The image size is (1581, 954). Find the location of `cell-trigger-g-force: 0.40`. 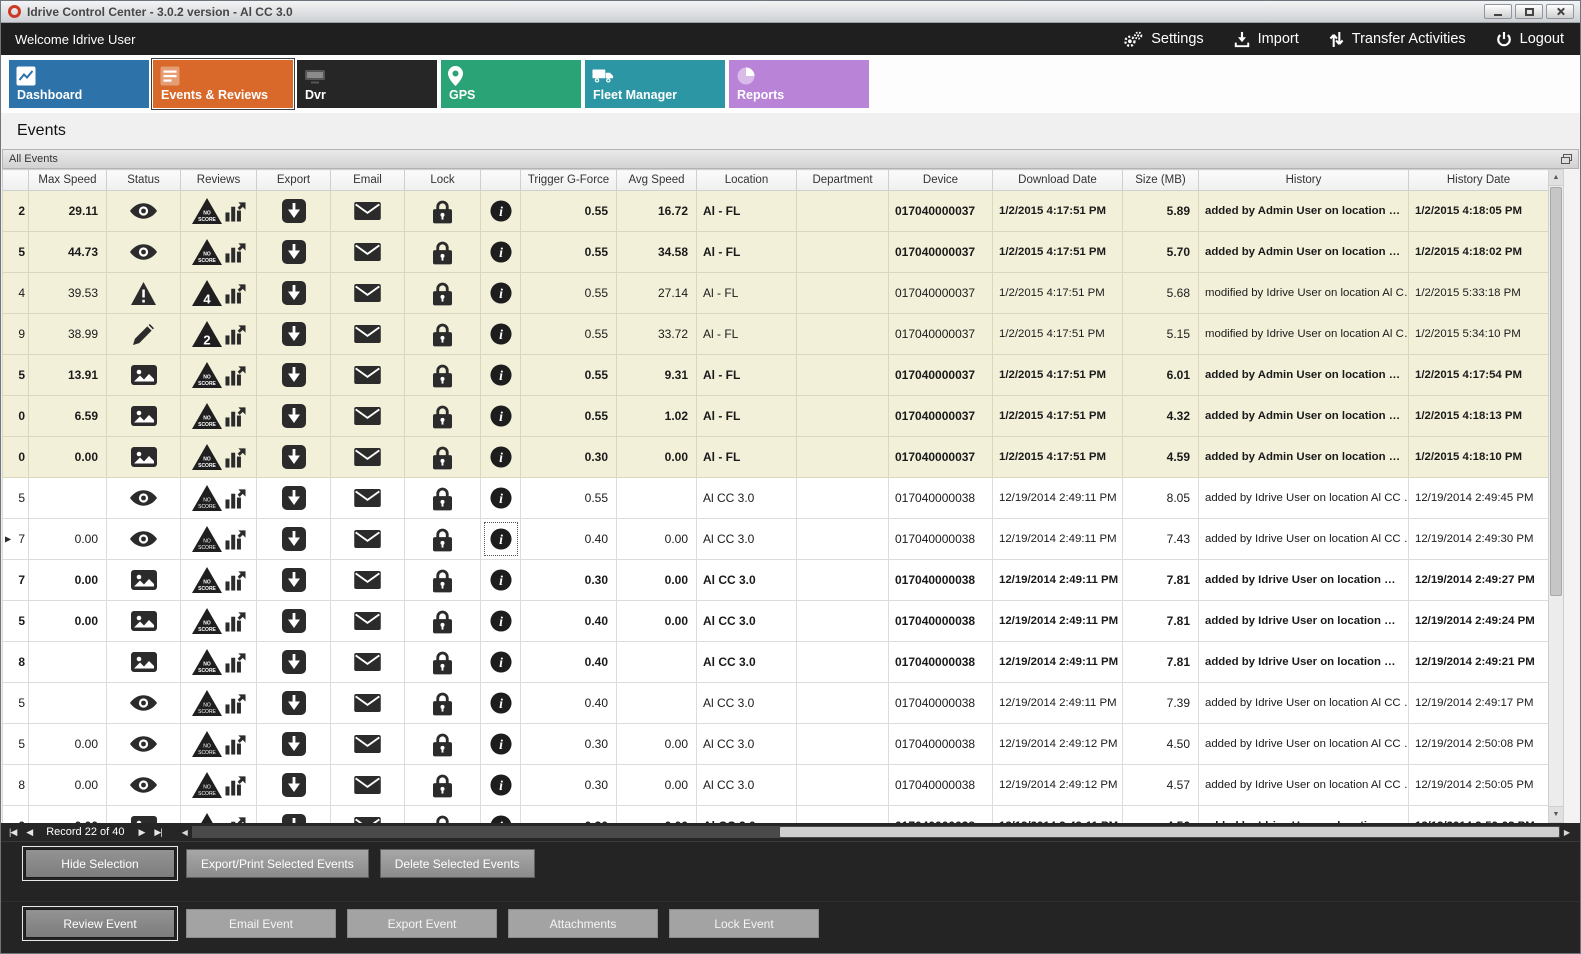

cell-trigger-g-force: 0.40 is located at coordinates (568, 539).